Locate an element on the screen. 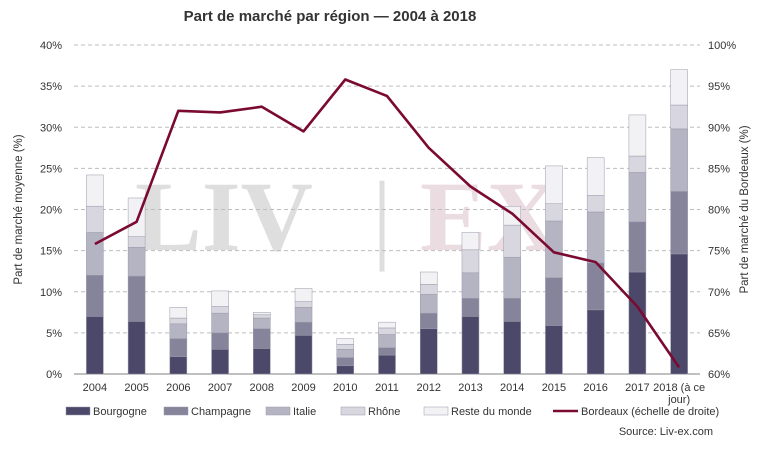  y2-tick-label: 60% is located at coordinates (719, 375).